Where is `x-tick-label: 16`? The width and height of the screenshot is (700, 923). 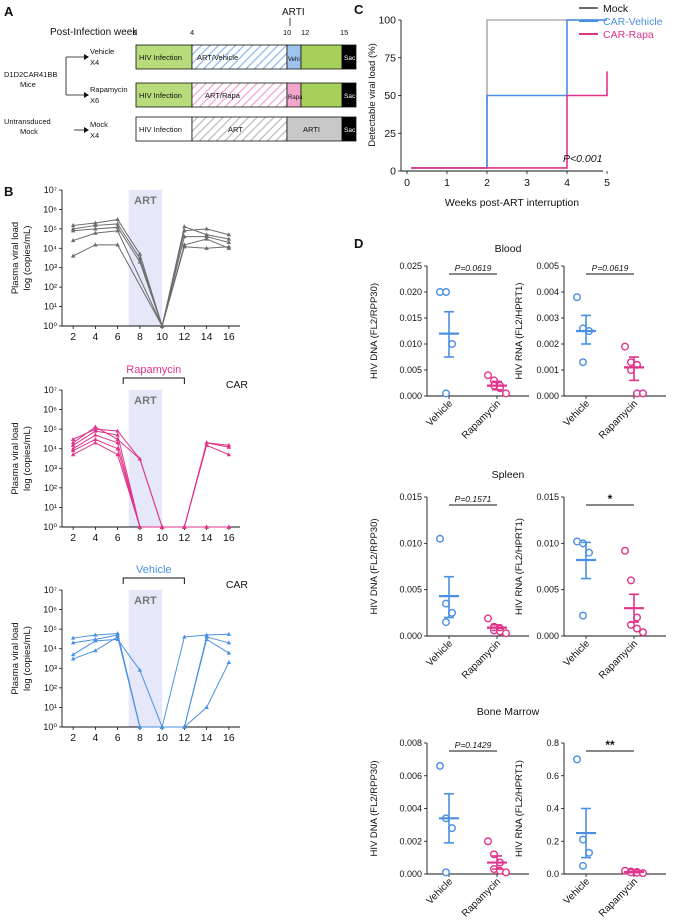
x-tick-label: 16 is located at coordinates (229, 337).